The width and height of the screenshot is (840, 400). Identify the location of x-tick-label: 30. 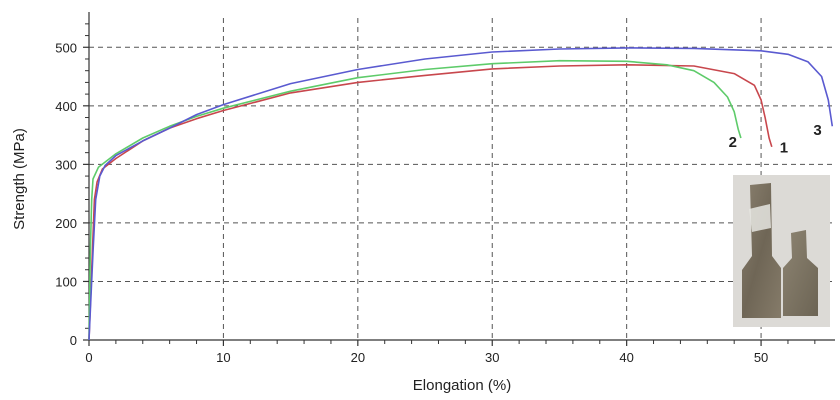
(492, 357).